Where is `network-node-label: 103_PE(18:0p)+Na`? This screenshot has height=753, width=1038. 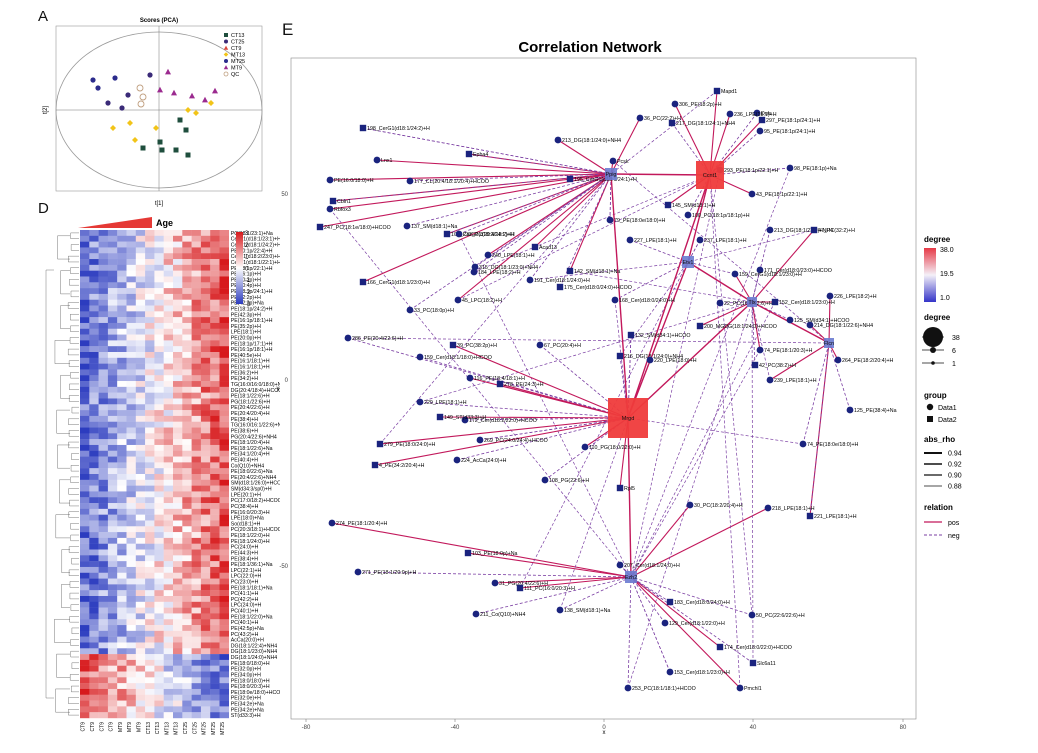
network-node-label: 103_PE(18:0p)+Na is located at coordinates (495, 554).